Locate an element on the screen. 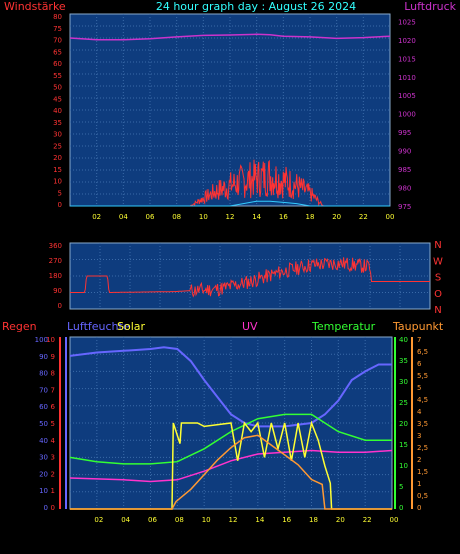 The height and width of the screenshot is (554, 460). panel2-compass-tick: S is located at coordinates (438, 278).